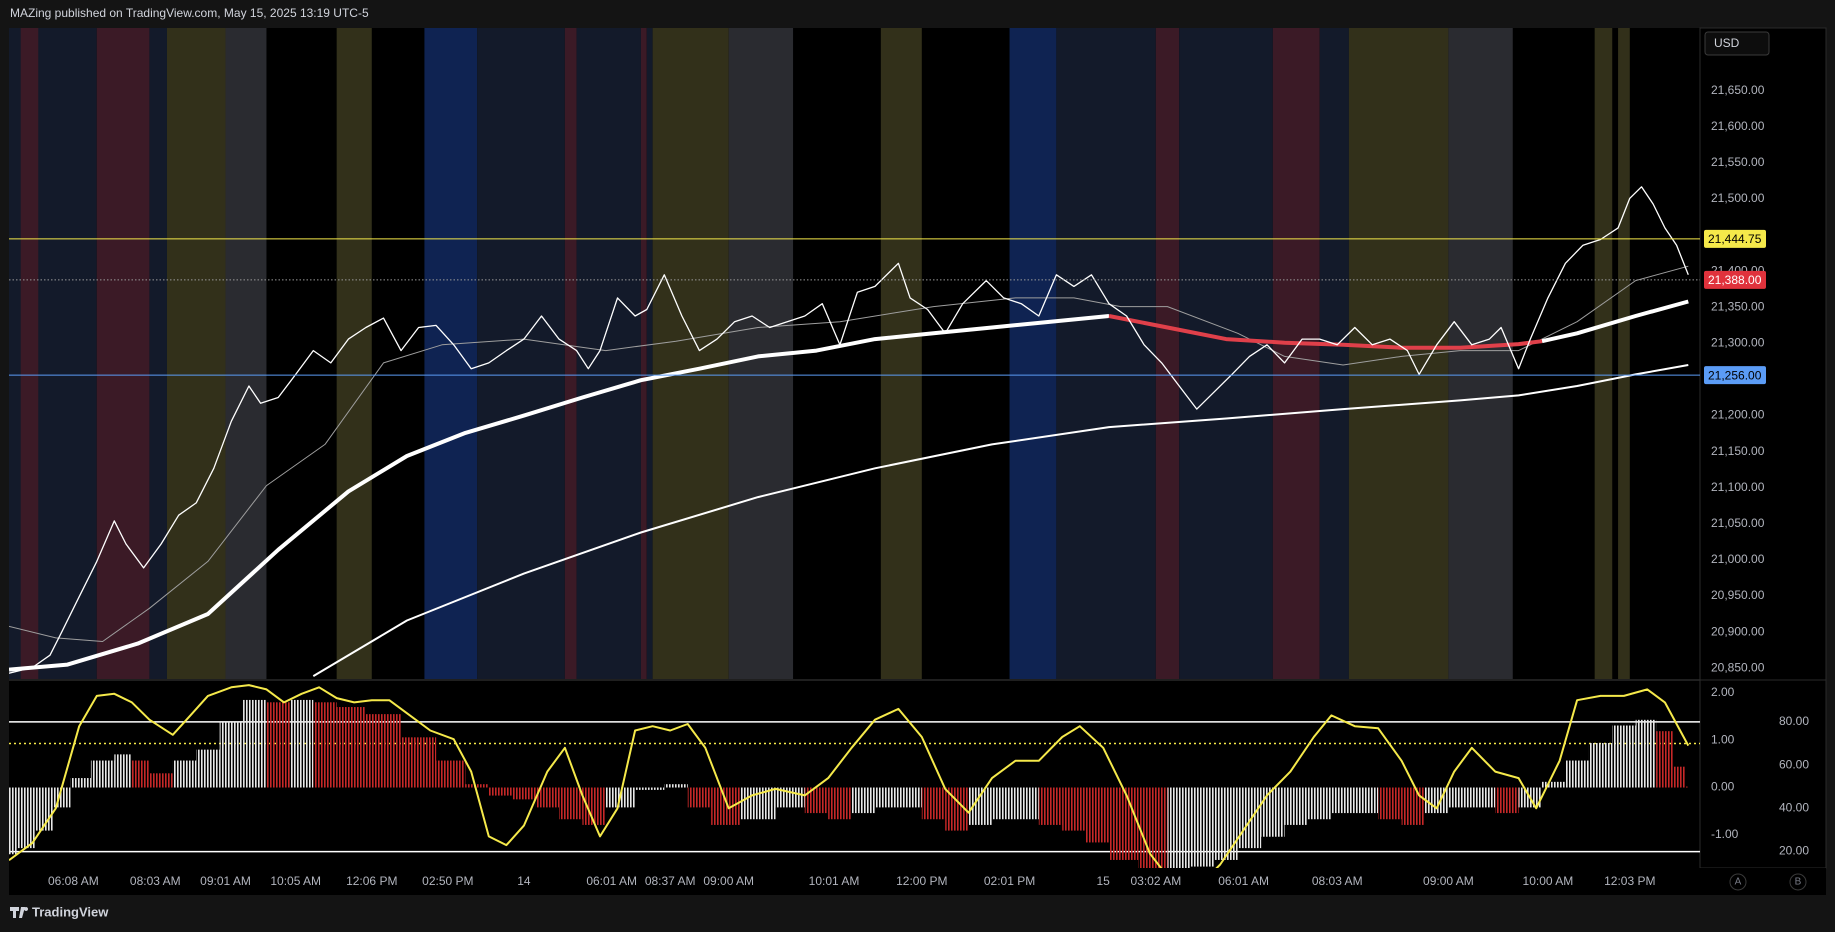 The width and height of the screenshot is (1835, 932). I want to click on currency: USD, so click(1727, 43).